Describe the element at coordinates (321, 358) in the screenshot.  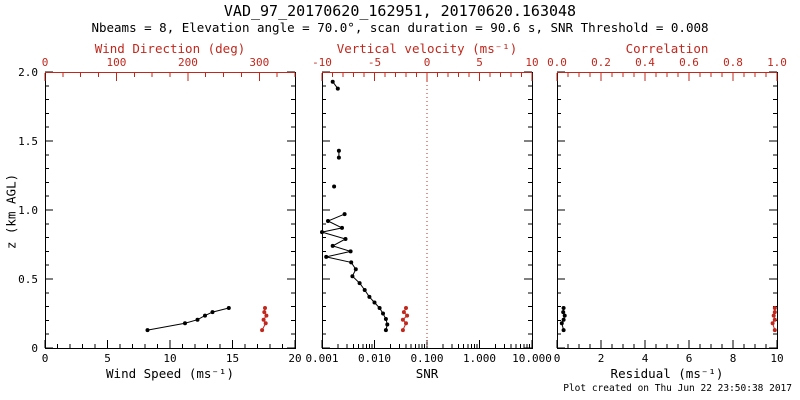
I see `svg-text: 0.001` at that location.